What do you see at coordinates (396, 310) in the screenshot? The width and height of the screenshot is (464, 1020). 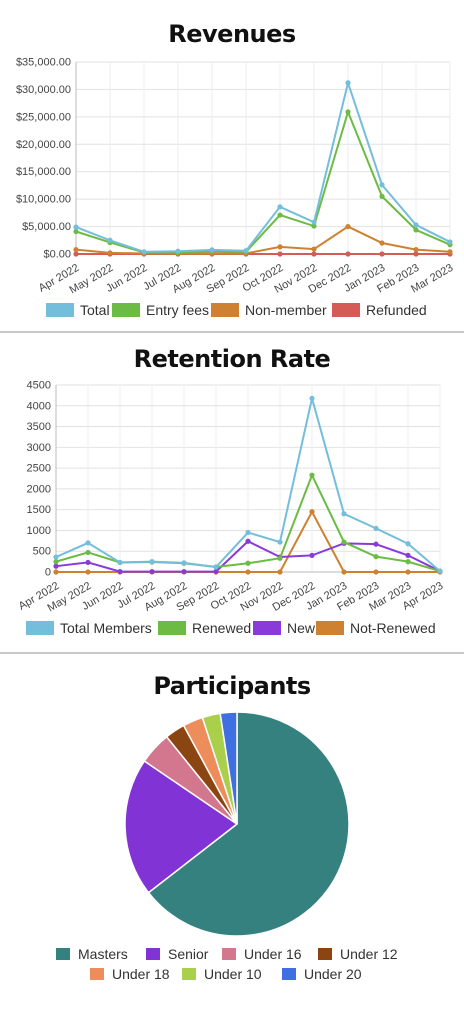 I see `legend-label: Refunded` at bounding box center [396, 310].